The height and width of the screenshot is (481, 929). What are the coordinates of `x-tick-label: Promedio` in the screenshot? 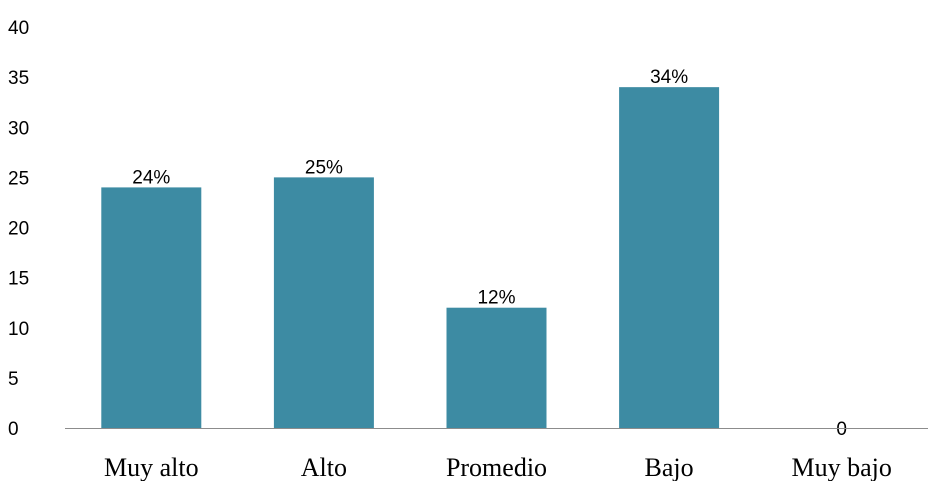 It's located at (496, 467).